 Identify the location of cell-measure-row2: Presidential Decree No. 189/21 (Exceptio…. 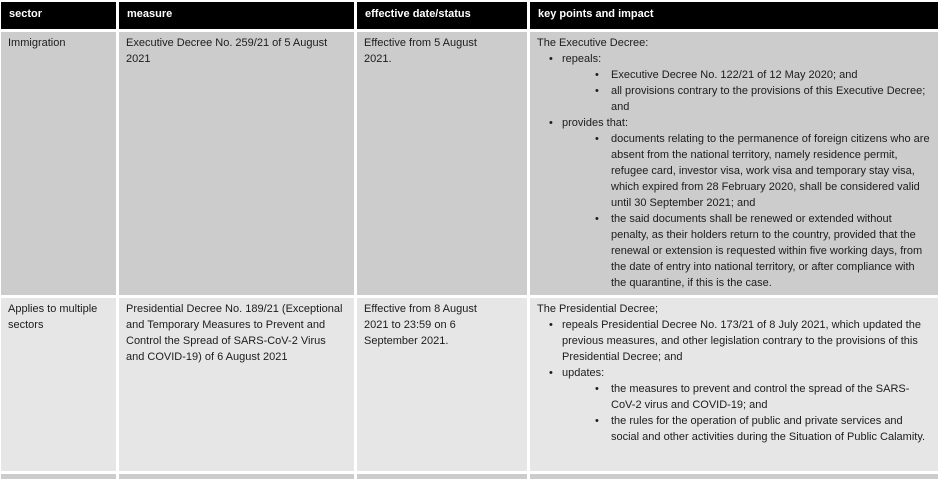
(236, 384).